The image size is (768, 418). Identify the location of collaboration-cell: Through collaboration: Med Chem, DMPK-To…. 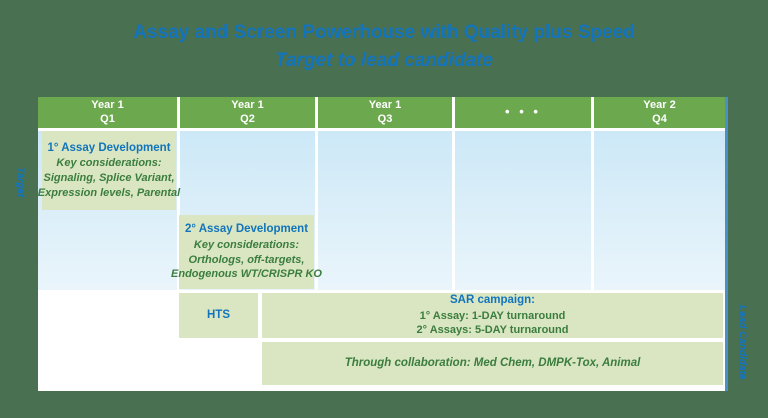
(492, 363).